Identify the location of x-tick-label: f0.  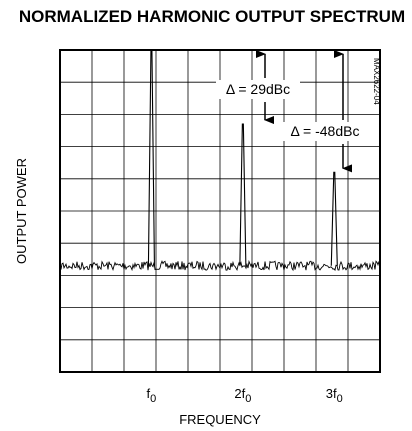
(152, 395).